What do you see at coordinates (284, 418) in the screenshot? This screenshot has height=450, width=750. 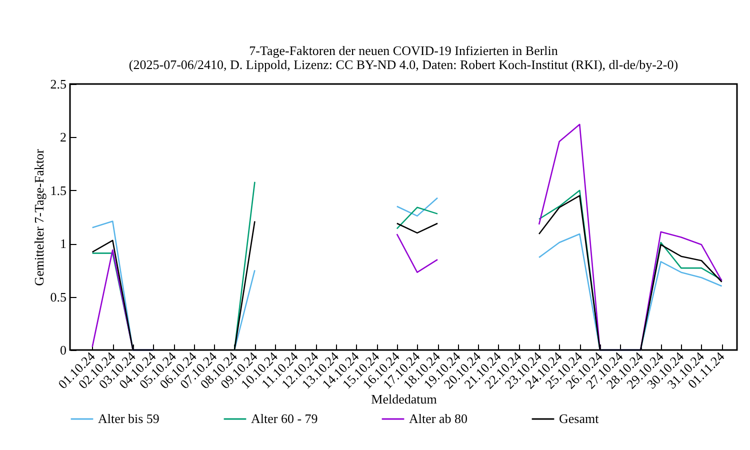 I see `legend-label: Alter 60 - 79` at bounding box center [284, 418].